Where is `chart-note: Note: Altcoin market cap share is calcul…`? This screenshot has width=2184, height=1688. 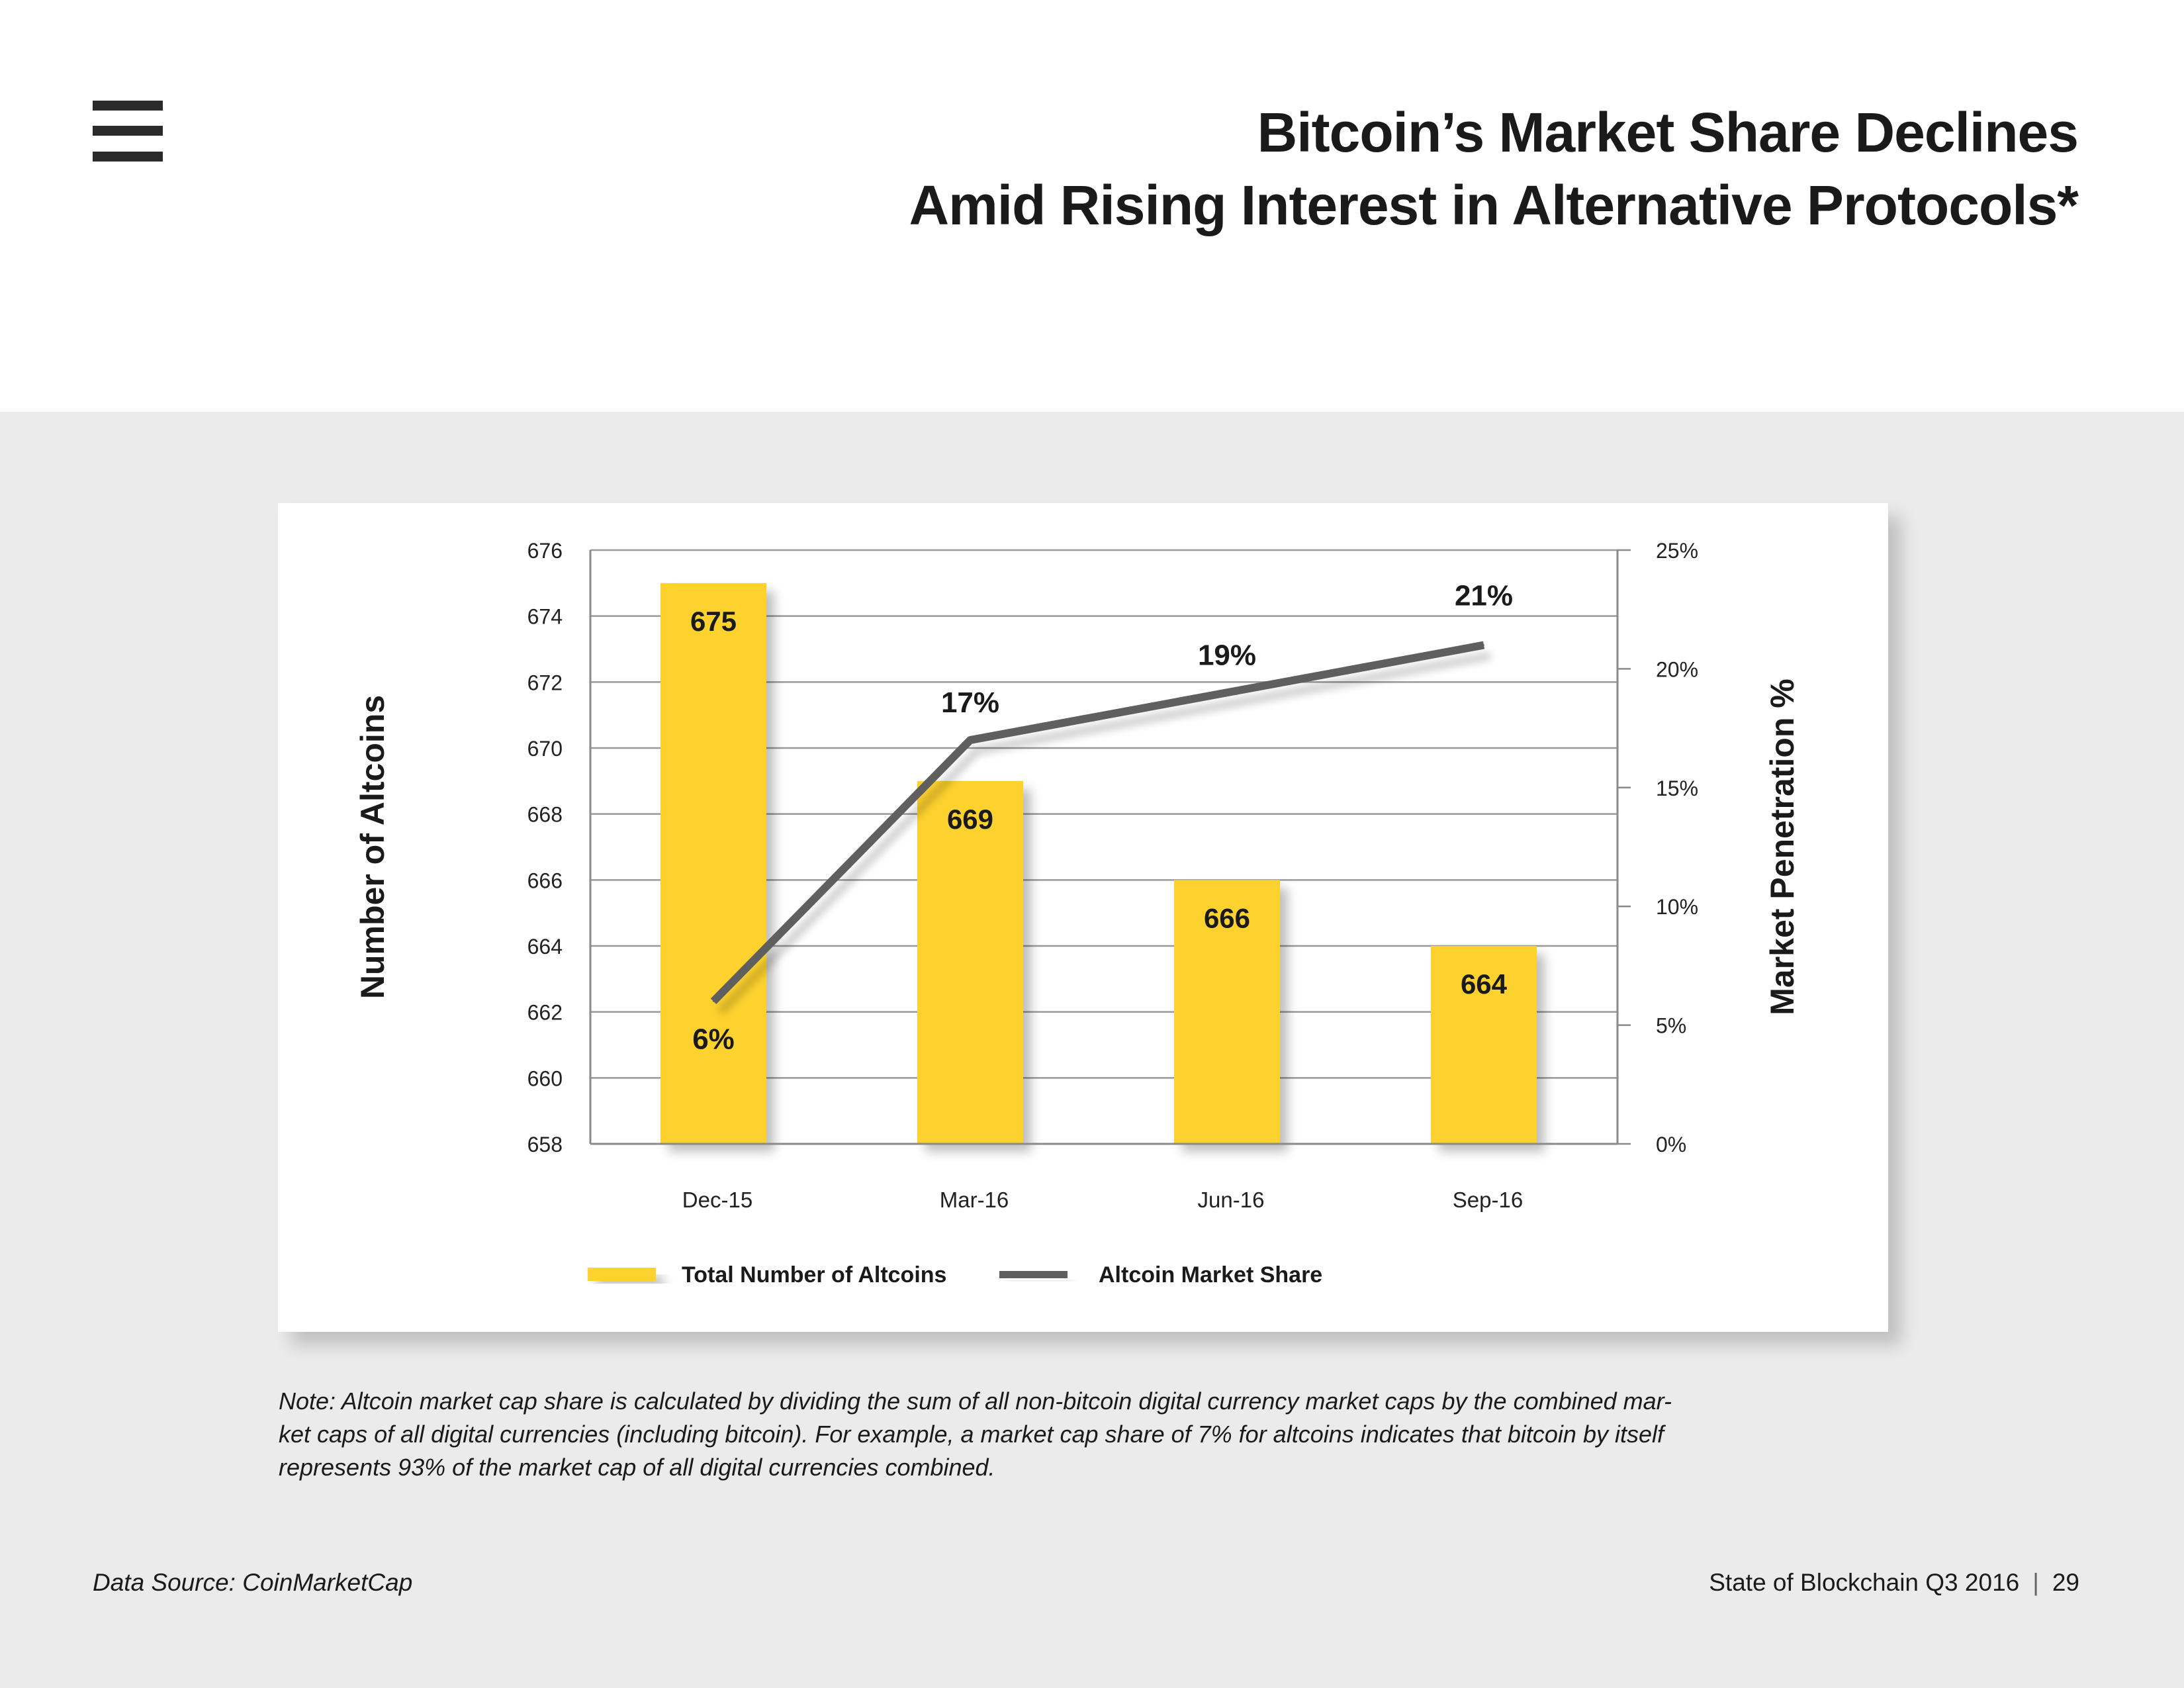 chart-note: Note: Altcoin market cap share is calcul… is located at coordinates (1086, 1434).